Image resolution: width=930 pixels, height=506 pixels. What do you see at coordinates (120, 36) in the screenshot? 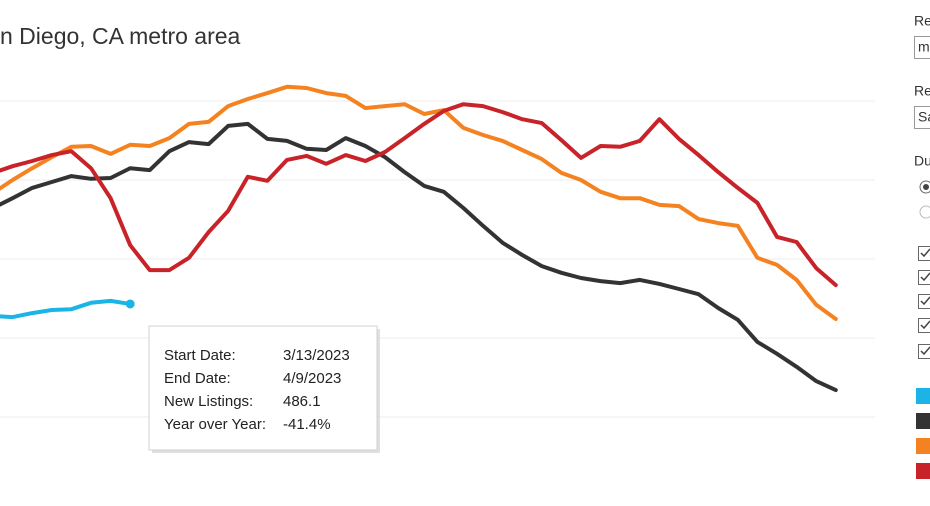
I see `chart-title: n Diego, CA metro area` at bounding box center [120, 36].